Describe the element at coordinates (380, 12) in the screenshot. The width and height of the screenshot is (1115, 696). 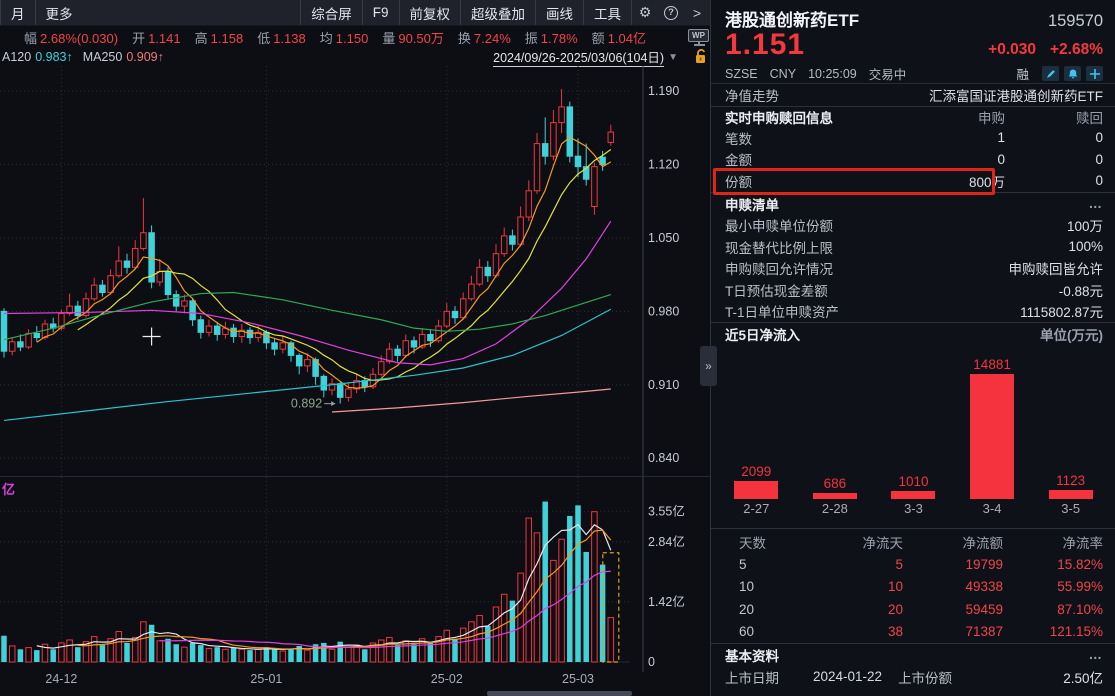
I see `toolbar-button-1: F9` at that location.